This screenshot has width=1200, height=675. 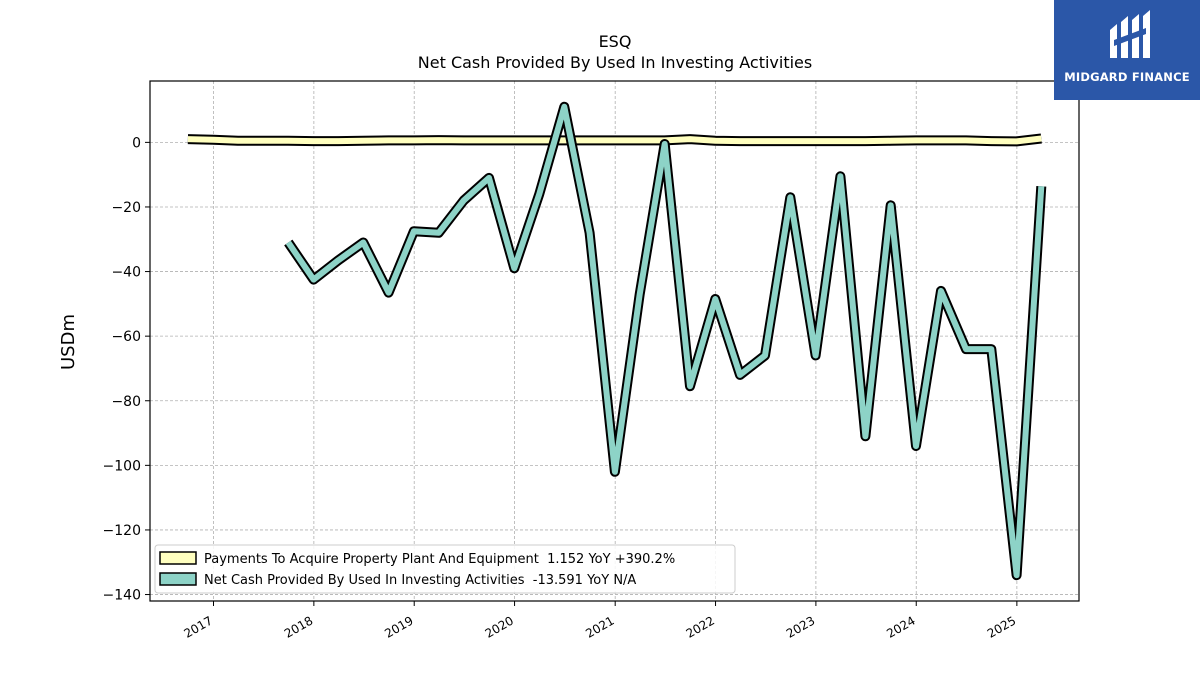 What do you see at coordinates (126, 208) in the screenshot?
I see `y-tick-label: −20` at bounding box center [126, 208].